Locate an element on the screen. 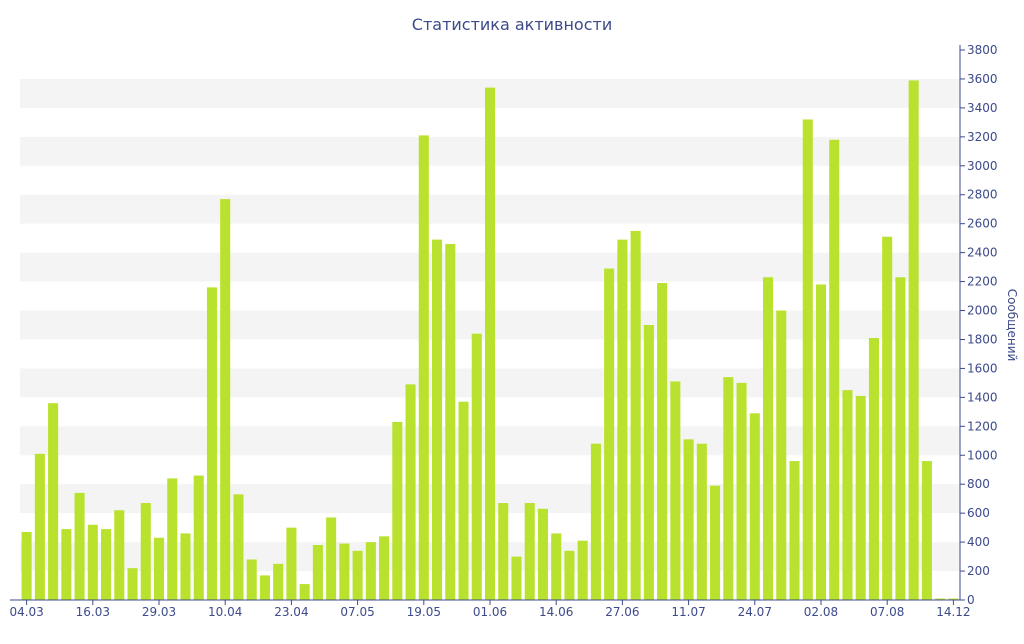 The width and height of the screenshot is (1024, 644). x-tick-label: 07.08 is located at coordinates (887, 612).